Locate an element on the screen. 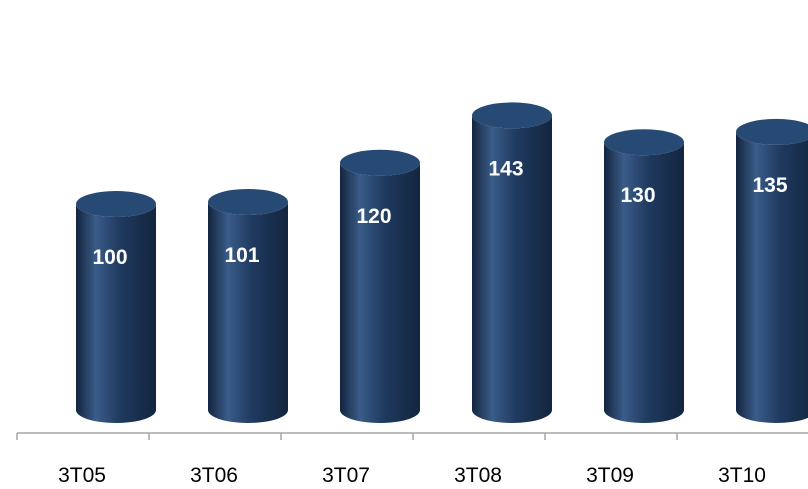 The width and height of the screenshot is (808, 489). x-tick-label: 3T05 is located at coordinates (82, 475).